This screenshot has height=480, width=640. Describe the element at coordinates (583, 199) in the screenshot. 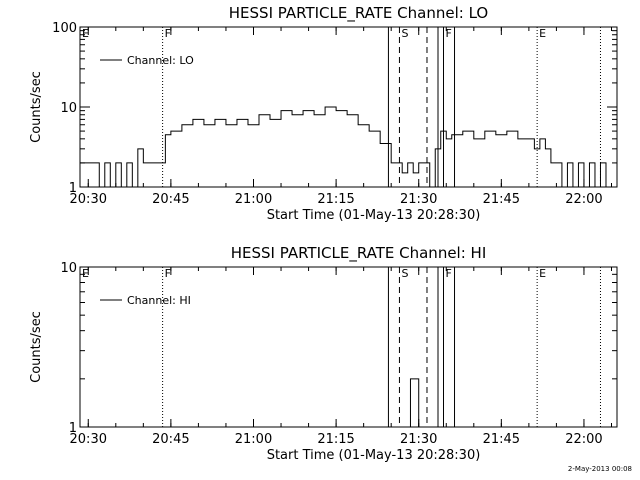

I see `chart1-x-tick-label: 22:00` at that location.